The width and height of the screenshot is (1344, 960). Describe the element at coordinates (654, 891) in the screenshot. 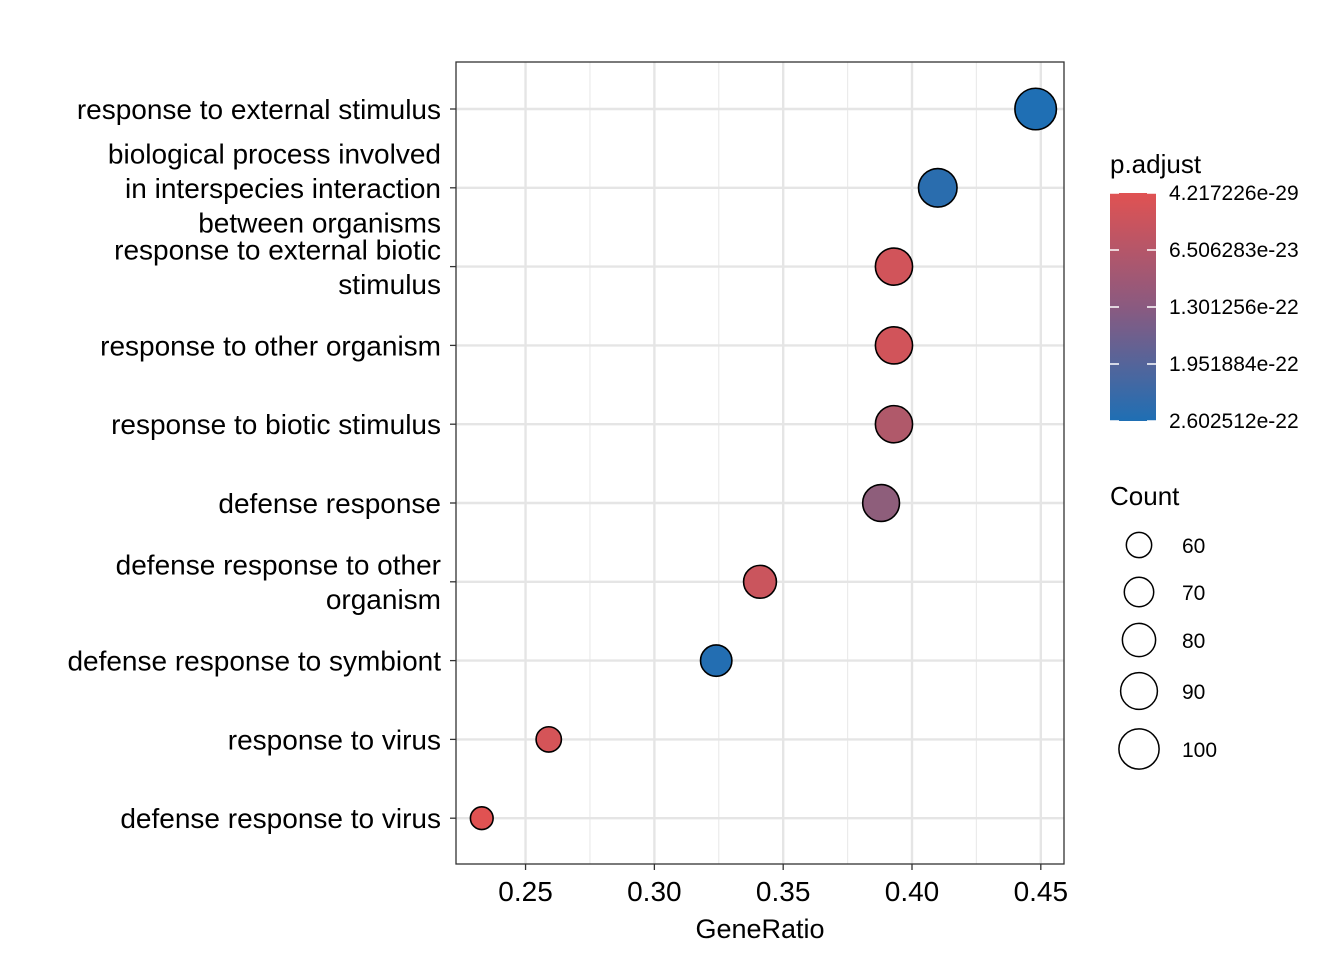

I see `x-tick-label: 0.30` at that location.